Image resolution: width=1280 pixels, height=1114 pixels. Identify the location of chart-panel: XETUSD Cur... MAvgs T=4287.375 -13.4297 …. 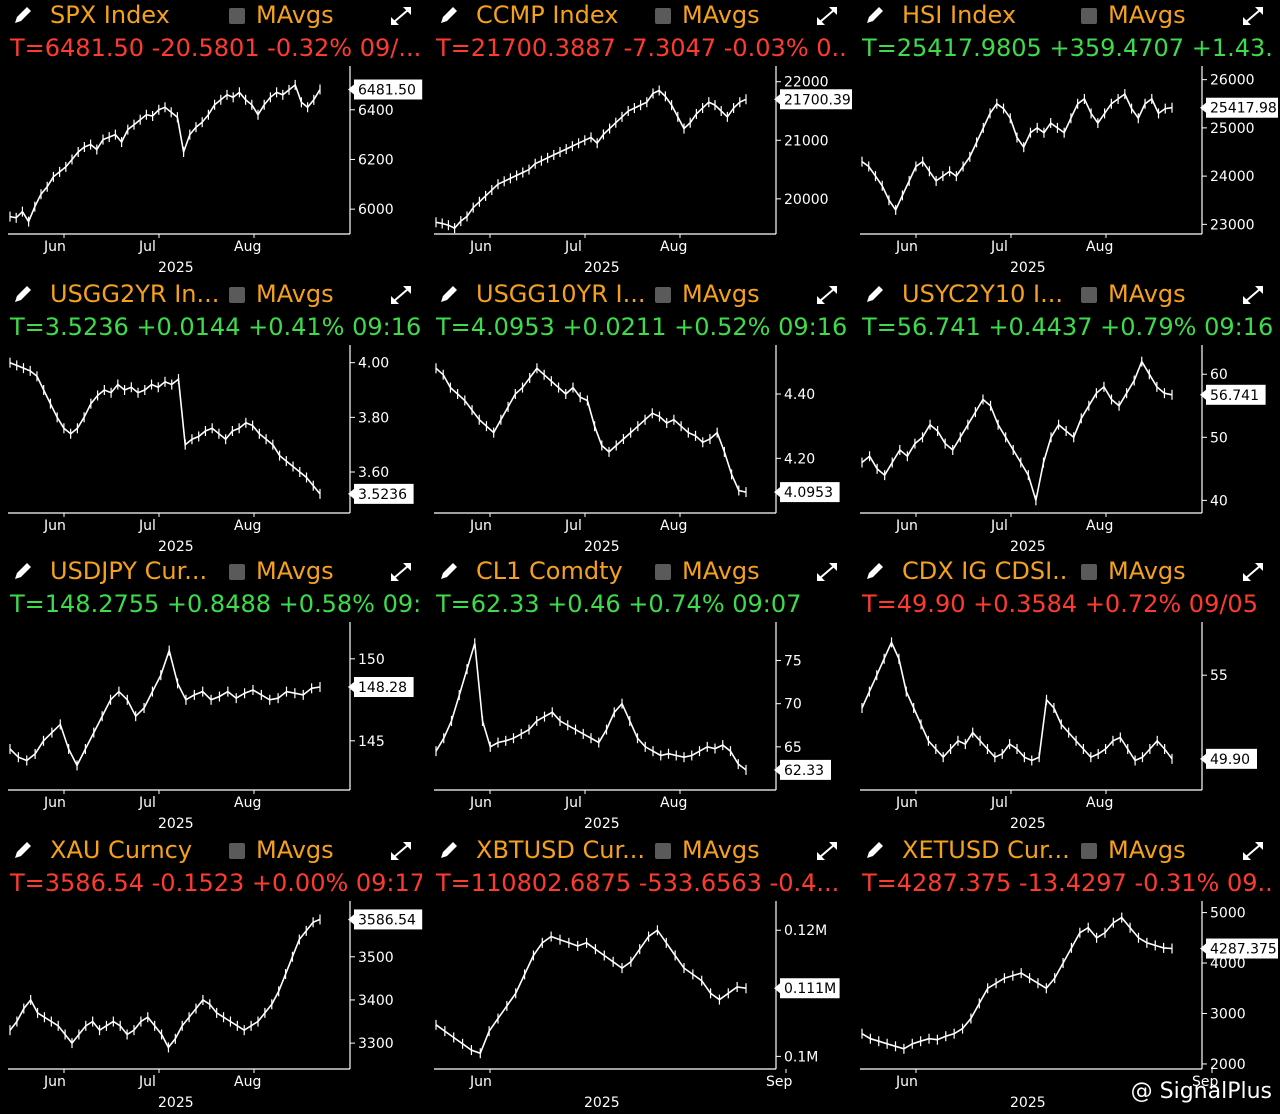
(1065, 974).